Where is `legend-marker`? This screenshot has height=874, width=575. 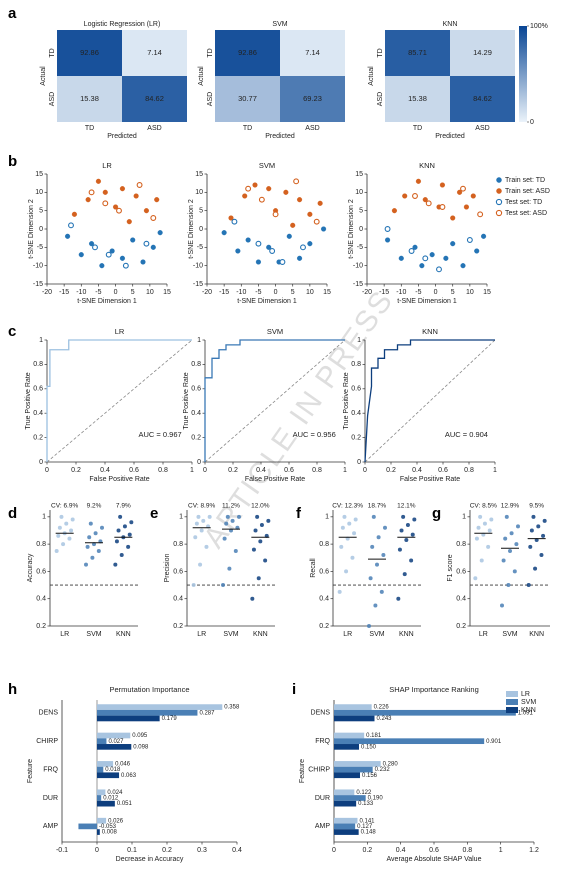 legend-marker is located at coordinates (499, 191).